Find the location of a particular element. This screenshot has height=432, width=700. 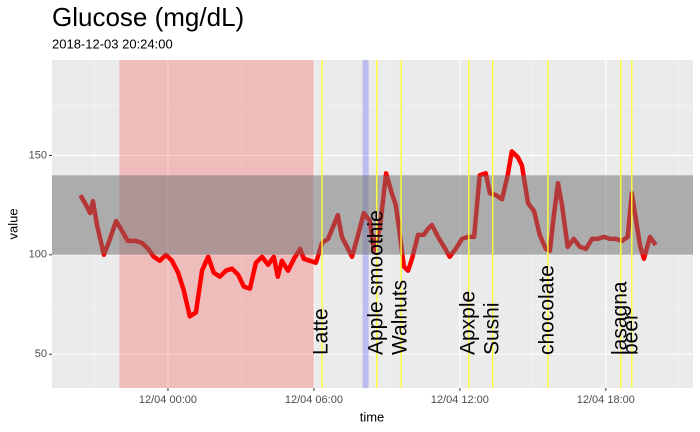

event-label: Apple smoothie is located at coordinates (375, 282).